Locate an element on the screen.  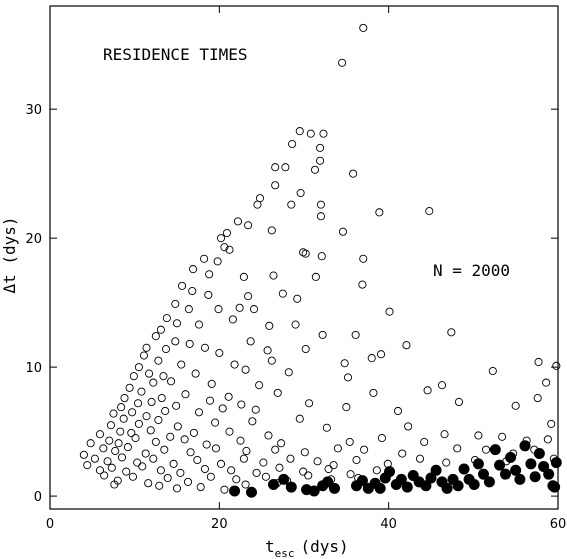
y-tick-label: 10 is located at coordinates (33, 368).